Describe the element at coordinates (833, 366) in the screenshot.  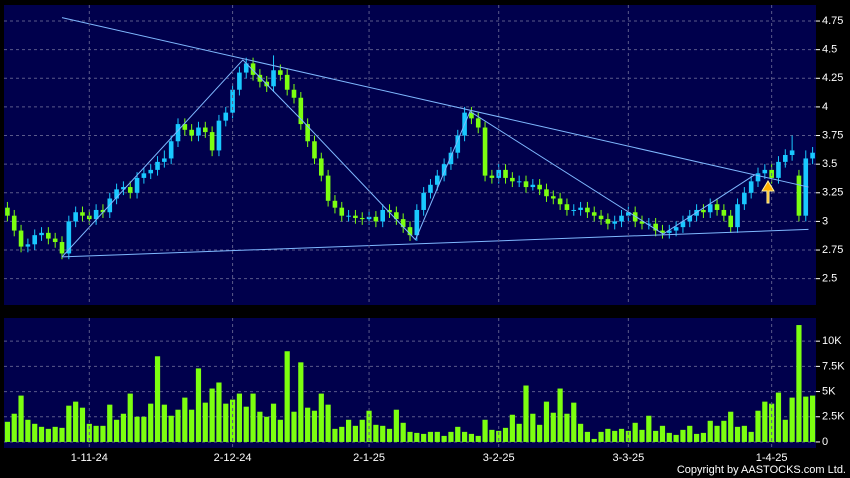
I see `y-tick-label: 7.5K` at that location.